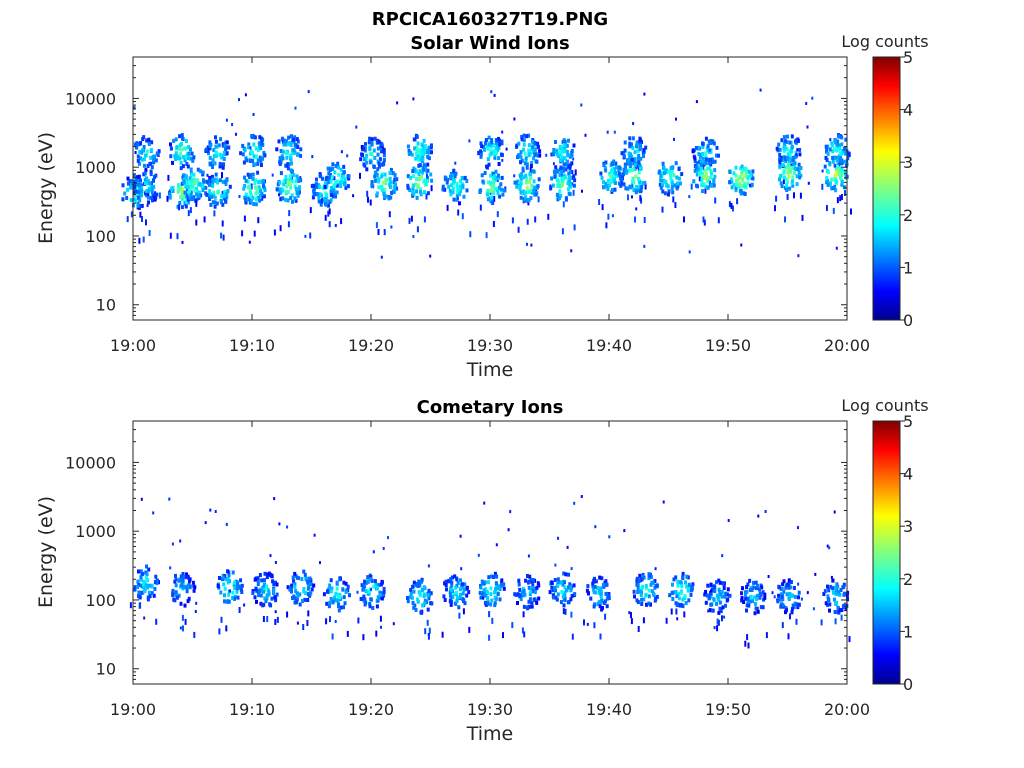  Describe the element at coordinates (884, 41) in the screenshot. I see `colorbar-label: Log counts` at that location.